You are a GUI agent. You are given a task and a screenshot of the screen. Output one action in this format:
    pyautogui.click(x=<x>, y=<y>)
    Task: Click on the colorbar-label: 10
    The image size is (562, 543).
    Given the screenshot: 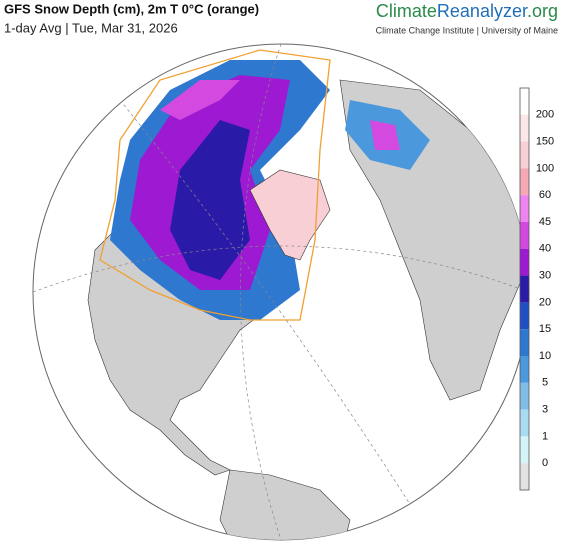 What is the action you would take?
    pyautogui.click(x=545, y=356)
    